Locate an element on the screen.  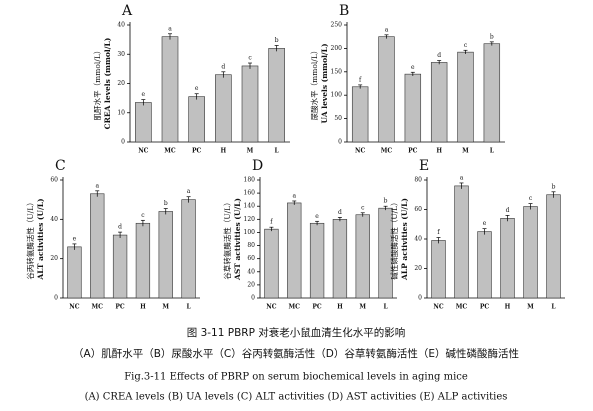
y-axis-label: CREA levels (mmol/L) is located at coordinates (107, 84).